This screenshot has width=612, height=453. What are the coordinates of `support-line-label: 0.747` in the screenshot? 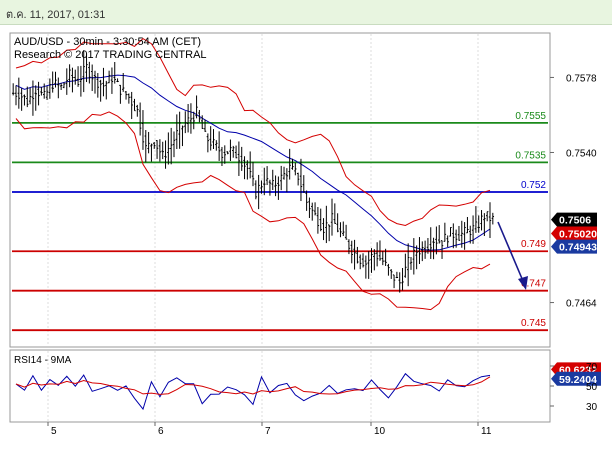 It's located at (533, 284).